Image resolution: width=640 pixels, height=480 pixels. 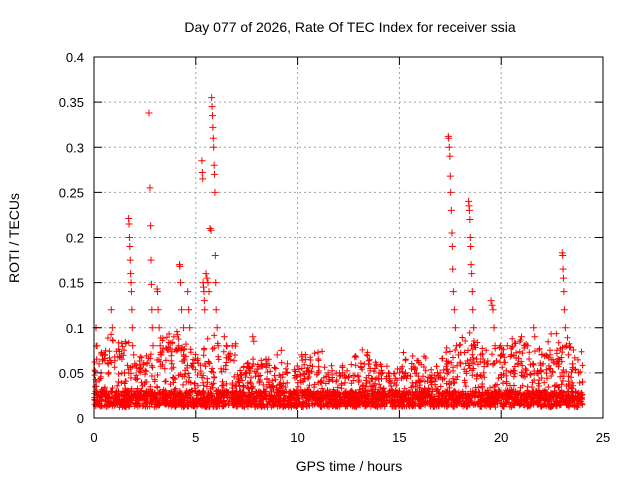 What do you see at coordinates (75, 147) in the screenshot?
I see `y-tick-label: 0.3` at bounding box center [75, 147].